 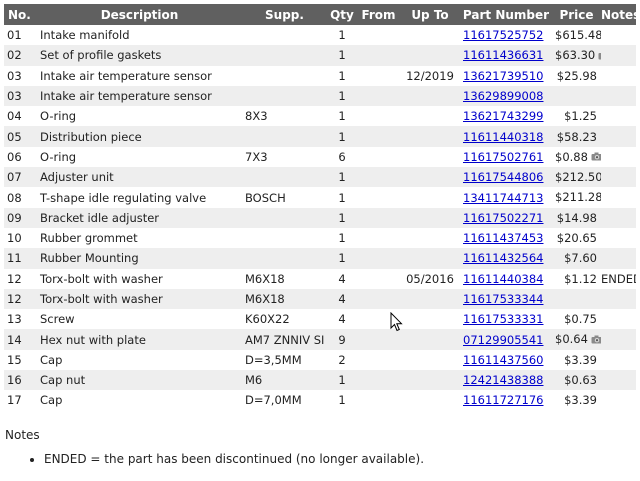 I want to click on part-number-link: 13629899008, so click(x=503, y=96).